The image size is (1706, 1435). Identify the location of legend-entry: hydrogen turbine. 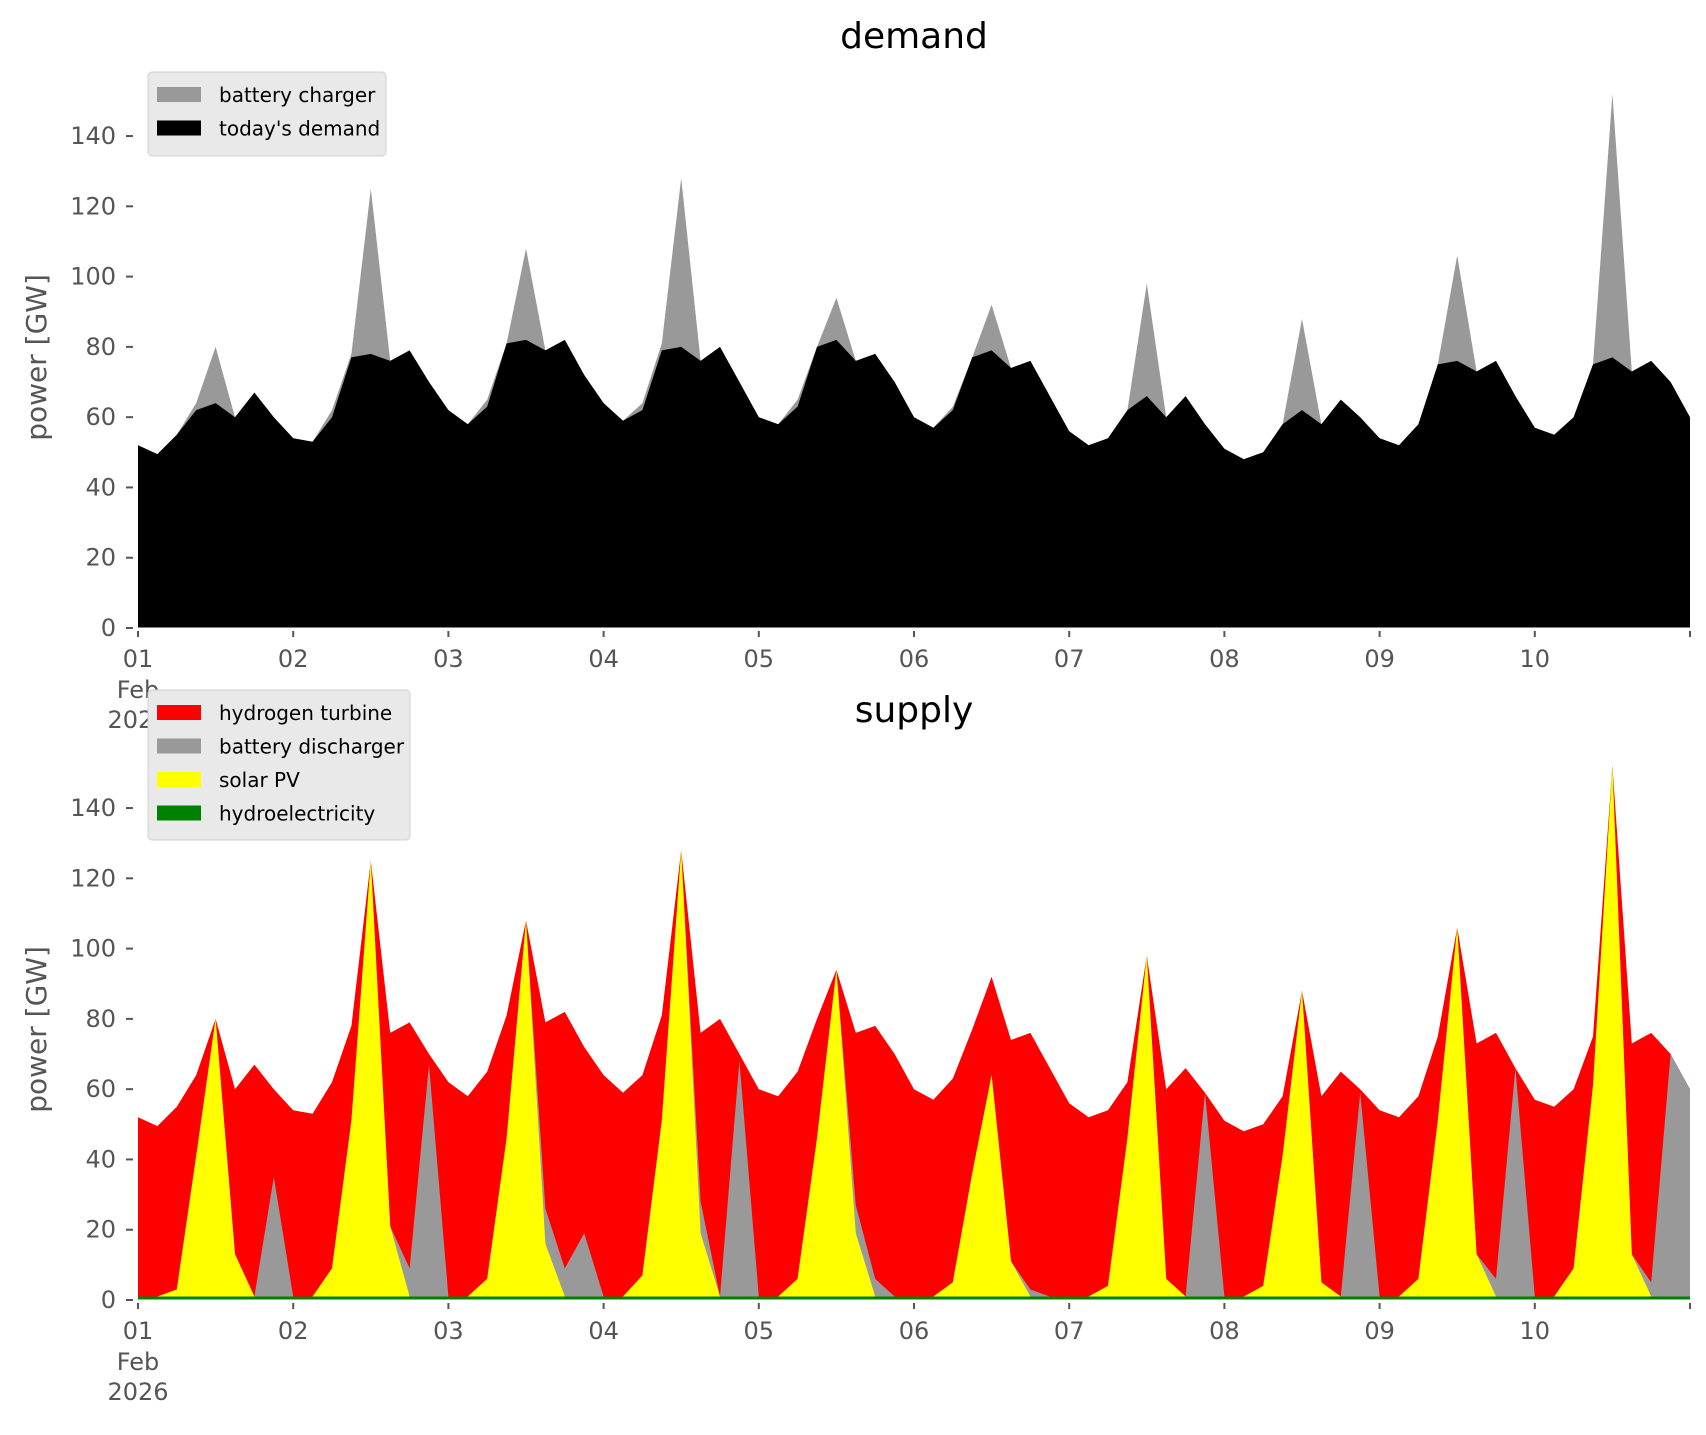
(305, 713).